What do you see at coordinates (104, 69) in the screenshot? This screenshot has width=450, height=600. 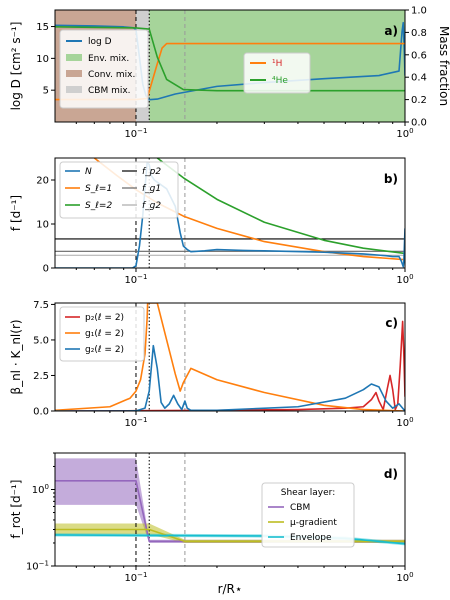 I see `panel-a-legend: log D Env. mix. Conv. mix. CBM mix.` at bounding box center [104, 69].